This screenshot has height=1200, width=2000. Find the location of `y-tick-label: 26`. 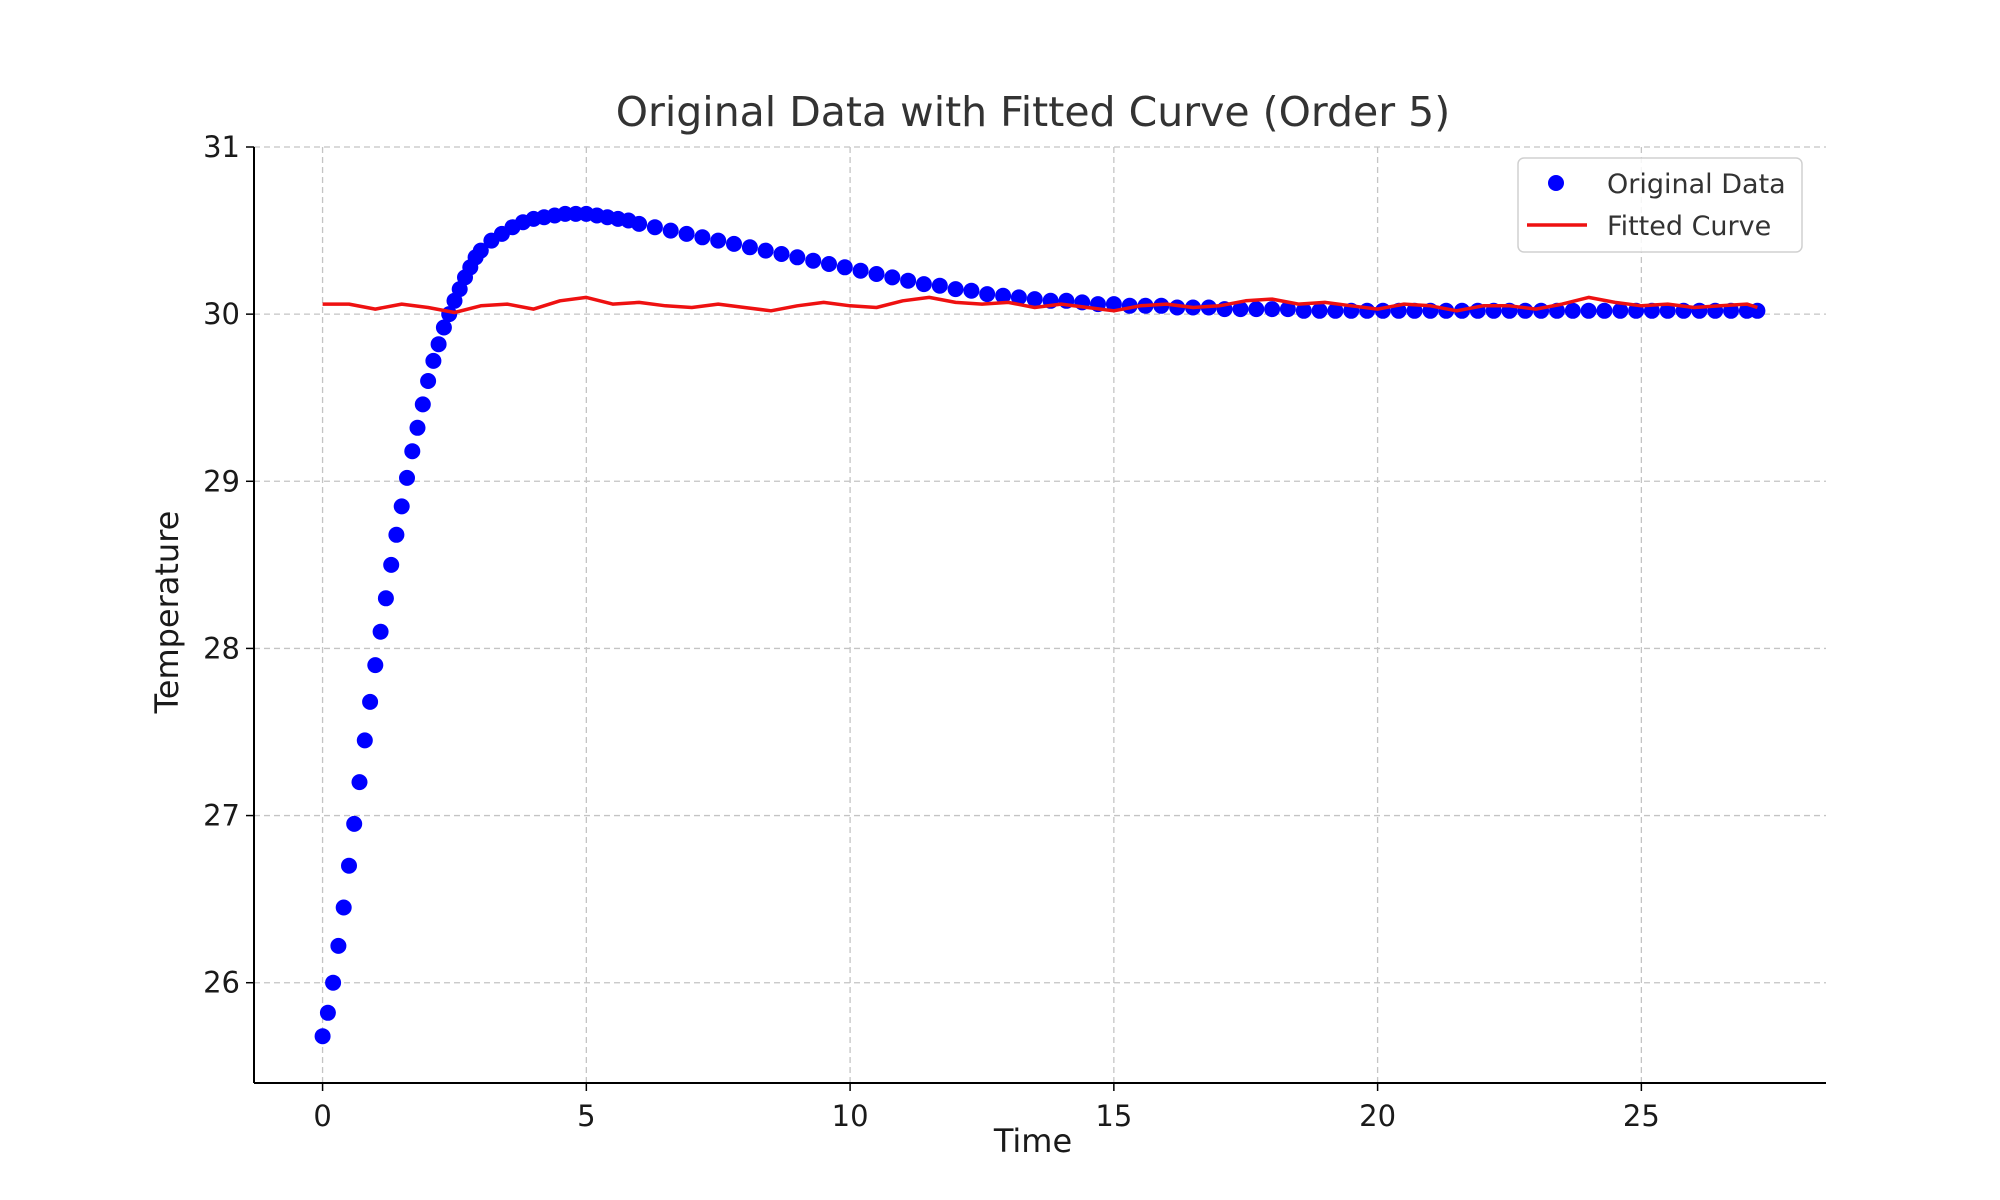

y-tick-label: 26 is located at coordinates (221, 983).